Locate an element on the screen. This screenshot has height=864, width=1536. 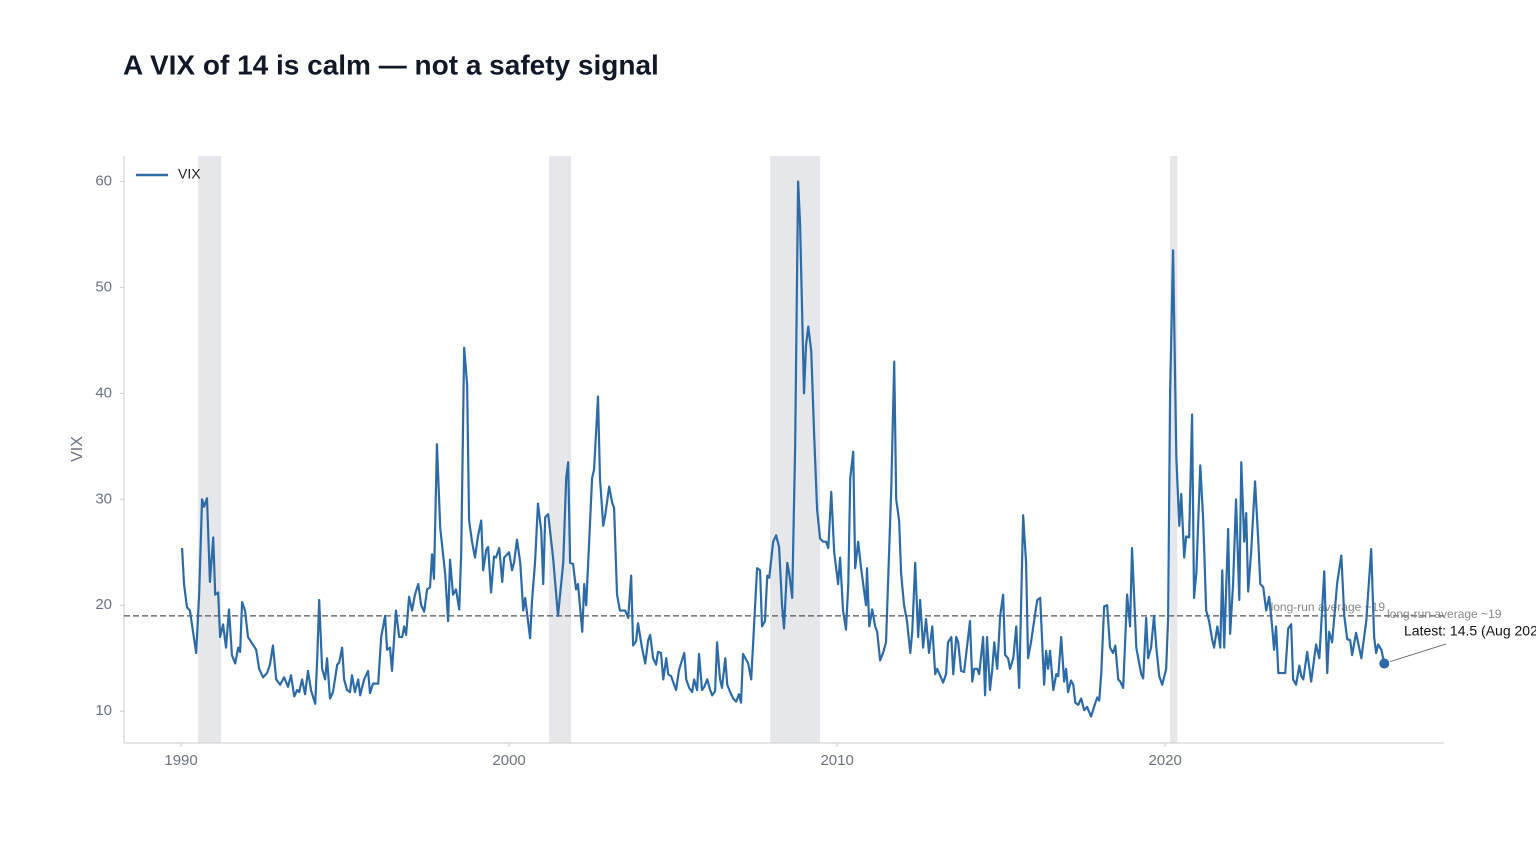
y-tick-label: 10 is located at coordinates (103, 710).